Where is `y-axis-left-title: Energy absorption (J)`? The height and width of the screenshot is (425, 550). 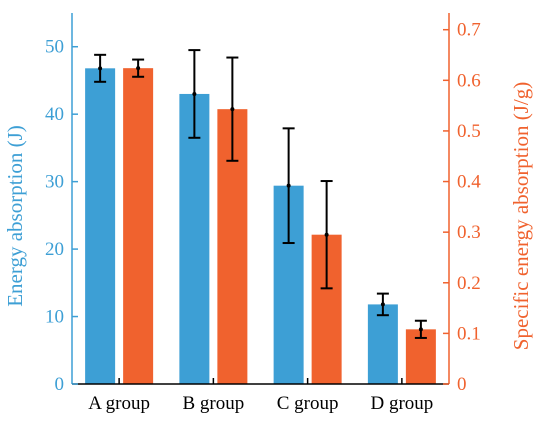
y-axis-left-title: Energy absorption (J) is located at coordinates (15, 216).